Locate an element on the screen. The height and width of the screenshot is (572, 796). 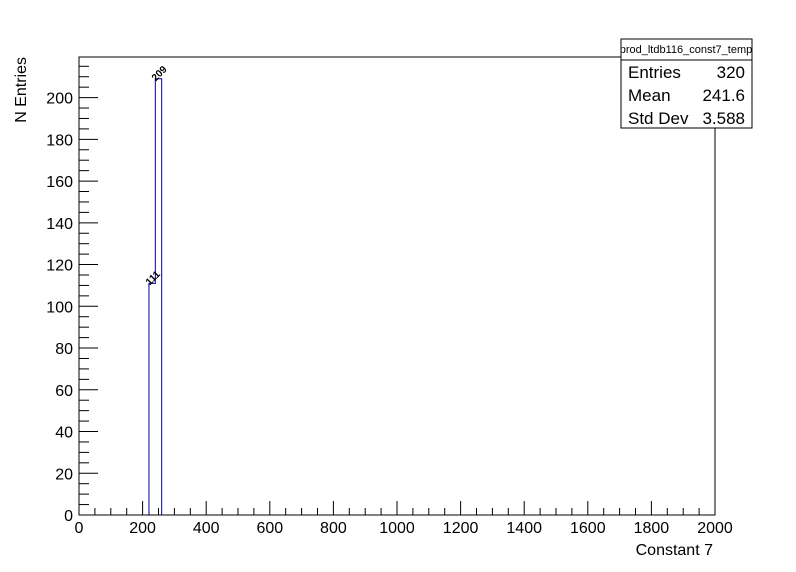
stats-mean-value: 241.6 is located at coordinates (723, 95).